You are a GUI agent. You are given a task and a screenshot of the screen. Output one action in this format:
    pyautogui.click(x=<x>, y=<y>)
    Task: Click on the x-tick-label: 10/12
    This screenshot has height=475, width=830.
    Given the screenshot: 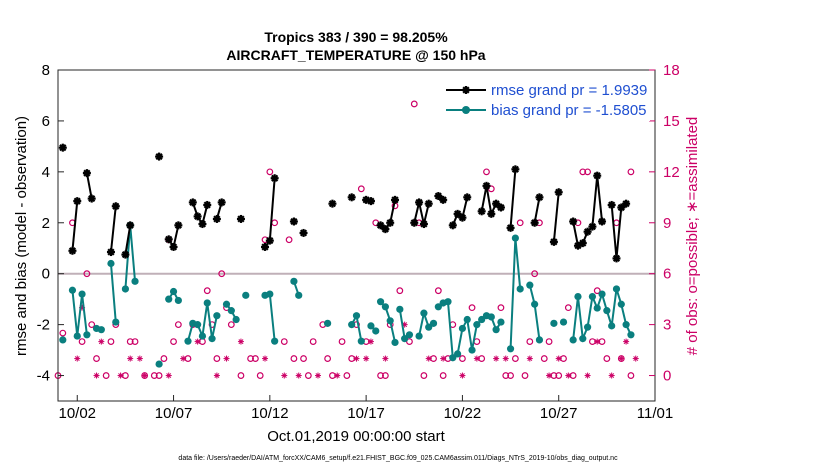 What is the action you would take?
    pyautogui.click(x=270, y=413)
    